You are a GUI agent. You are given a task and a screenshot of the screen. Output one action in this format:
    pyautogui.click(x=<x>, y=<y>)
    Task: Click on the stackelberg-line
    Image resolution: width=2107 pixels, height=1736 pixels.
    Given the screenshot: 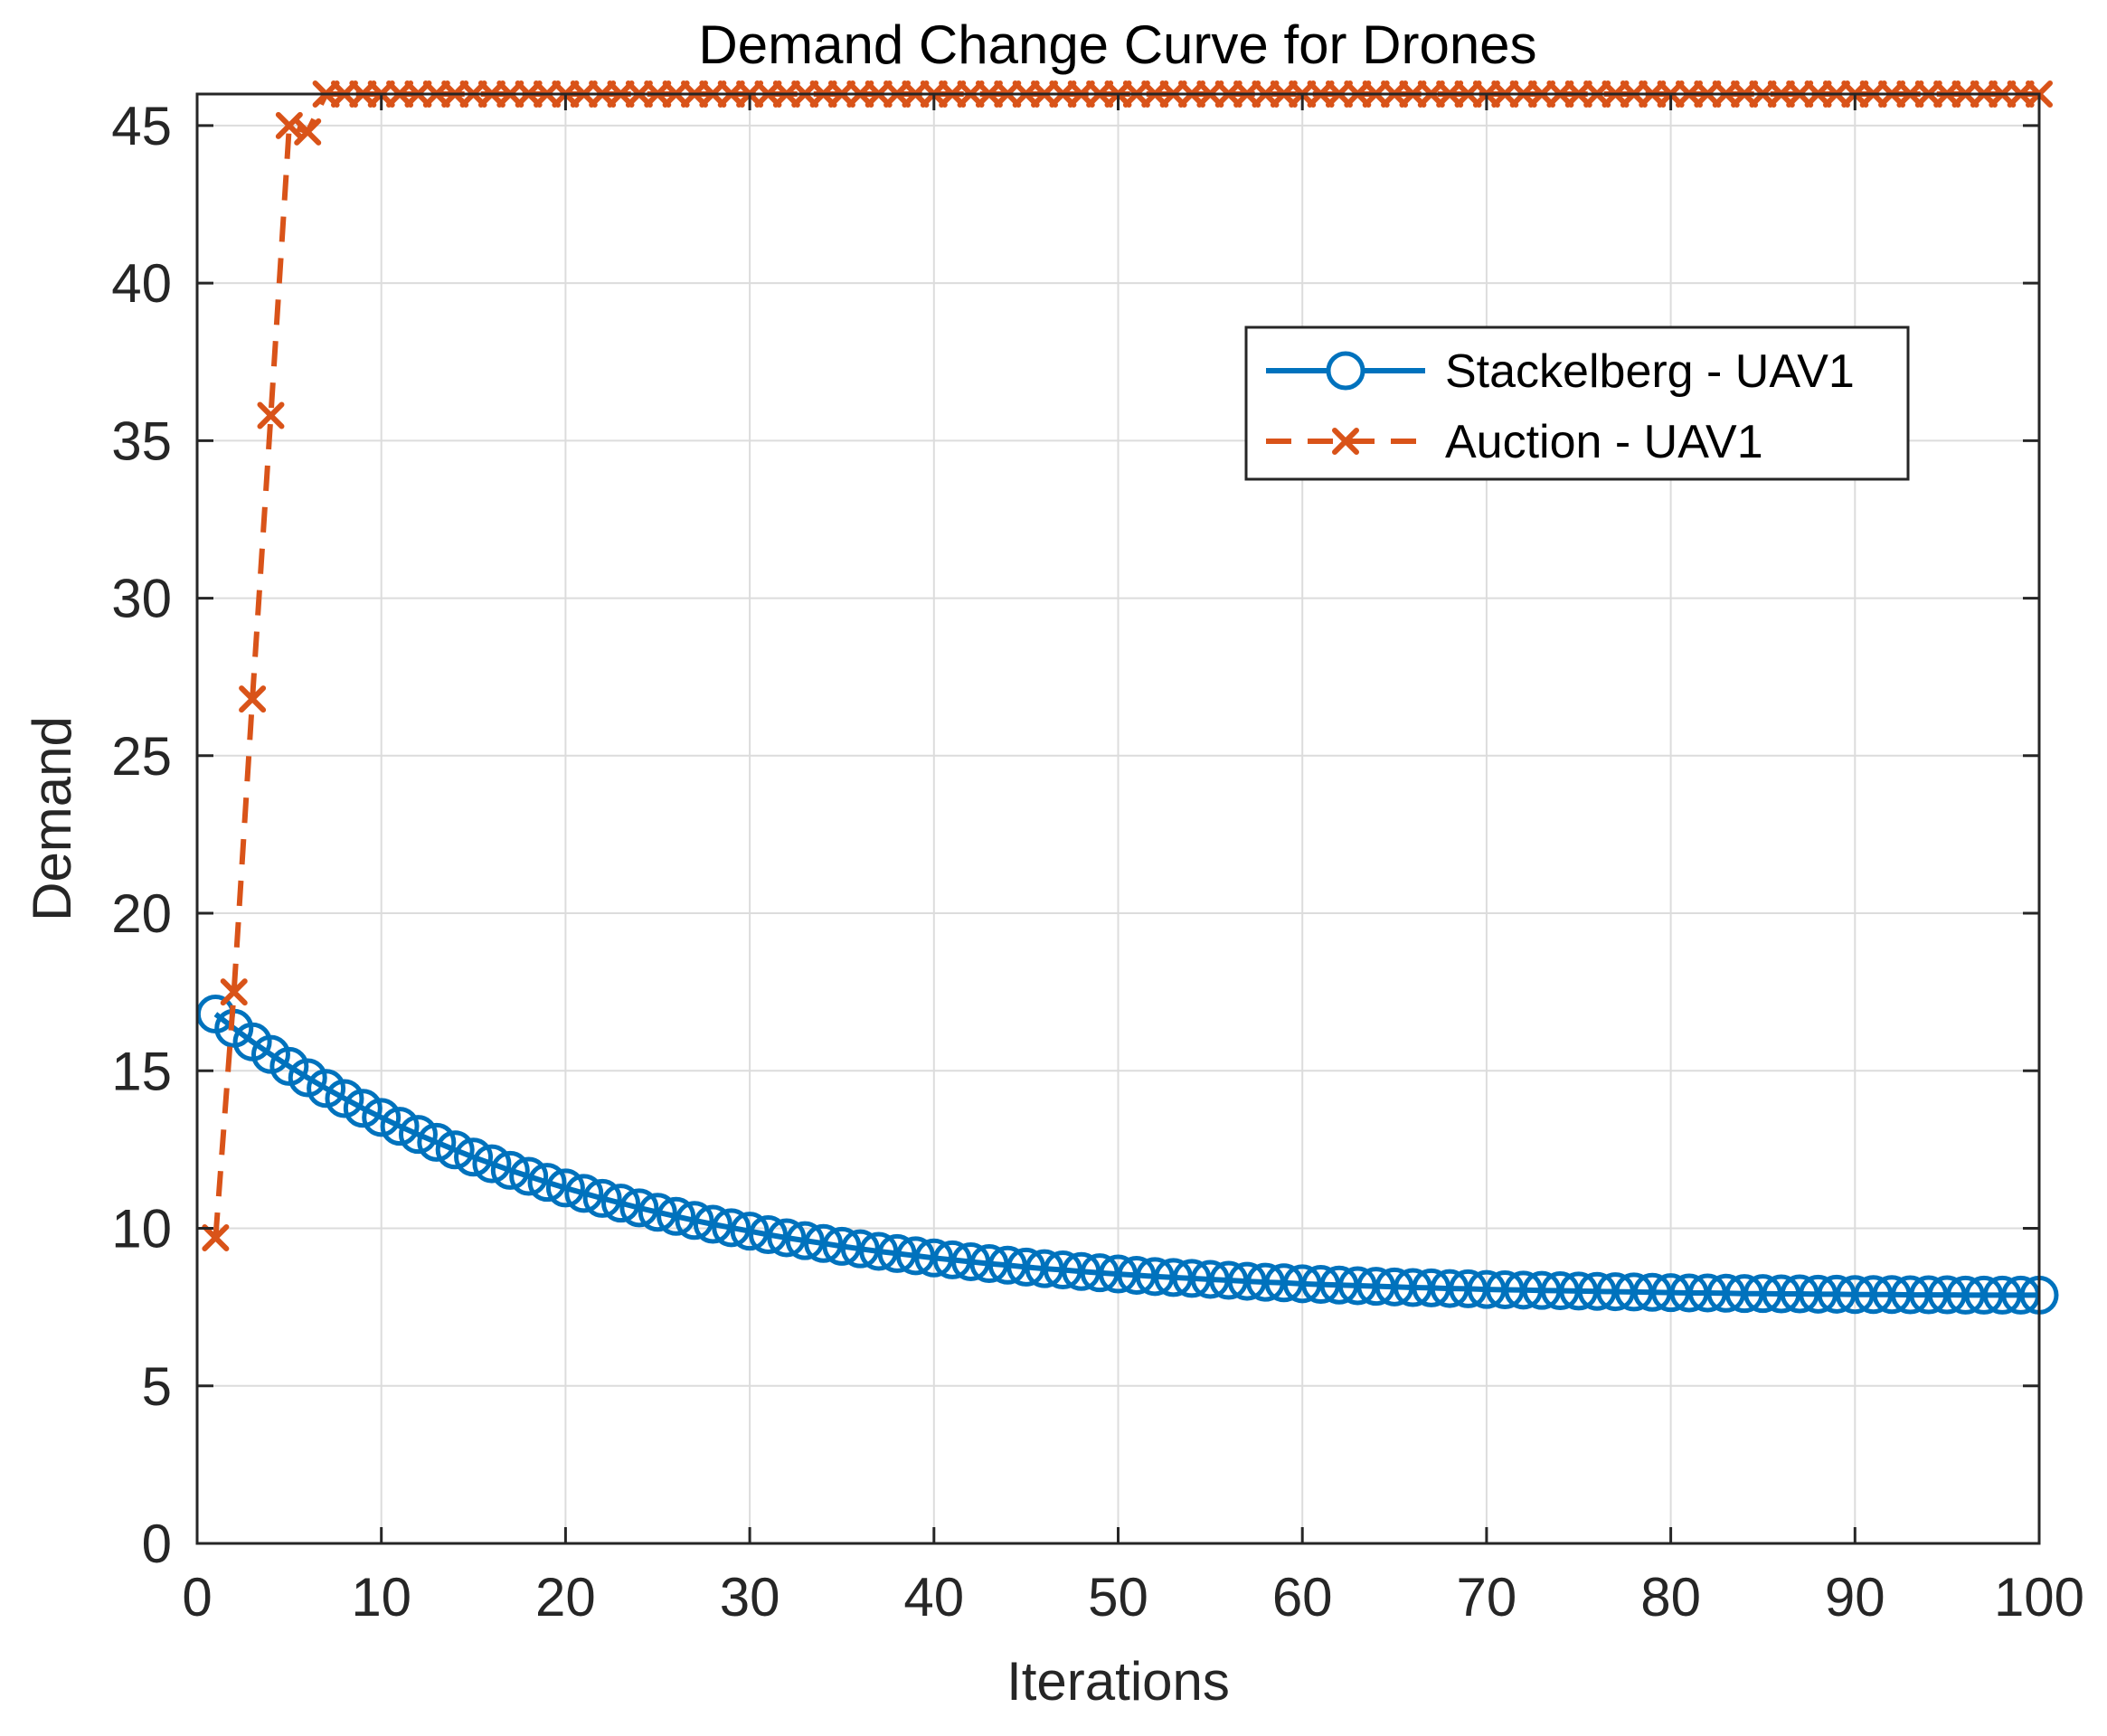 What is the action you would take?
    pyautogui.click(x=1126, y=1155)
    